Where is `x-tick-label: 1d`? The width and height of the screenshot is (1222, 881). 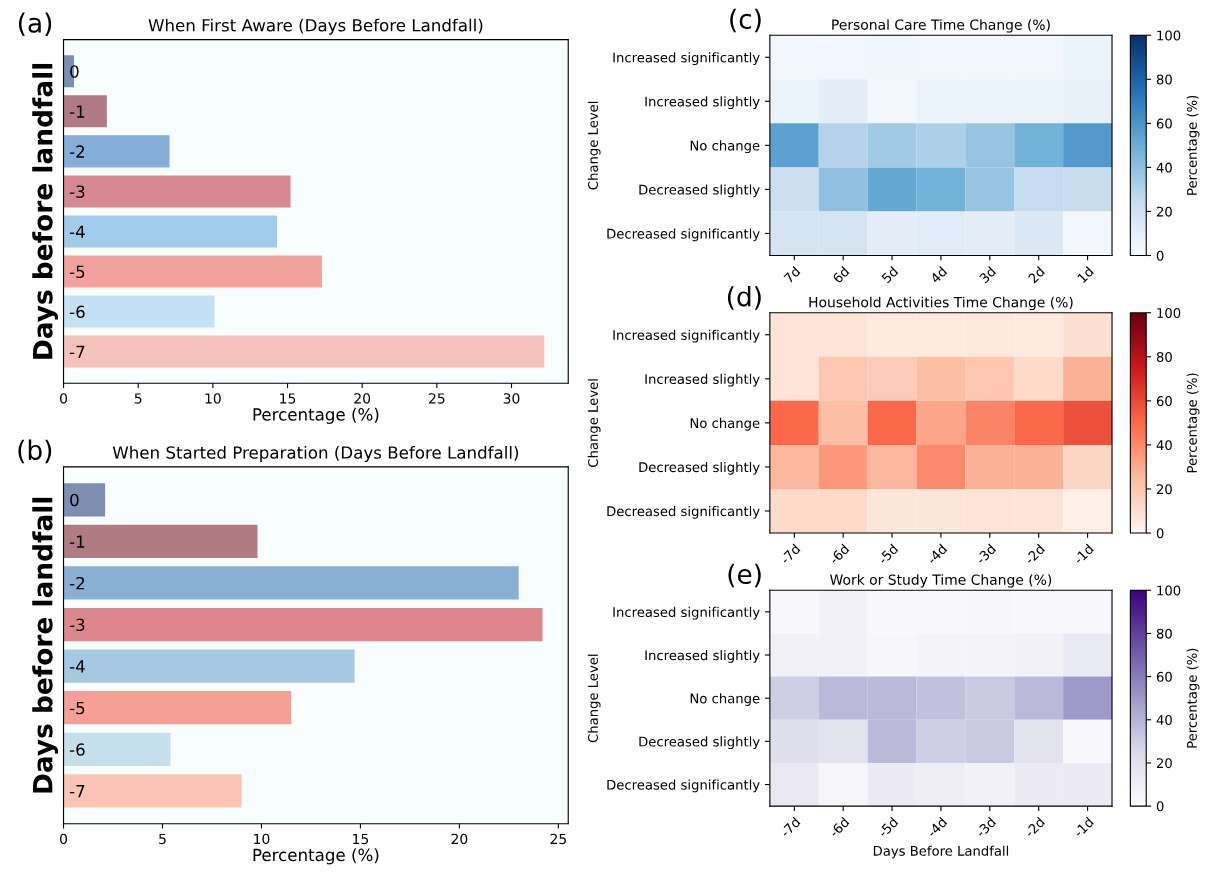 x-tick-label: 1d is located at coordinates (1085, 275).